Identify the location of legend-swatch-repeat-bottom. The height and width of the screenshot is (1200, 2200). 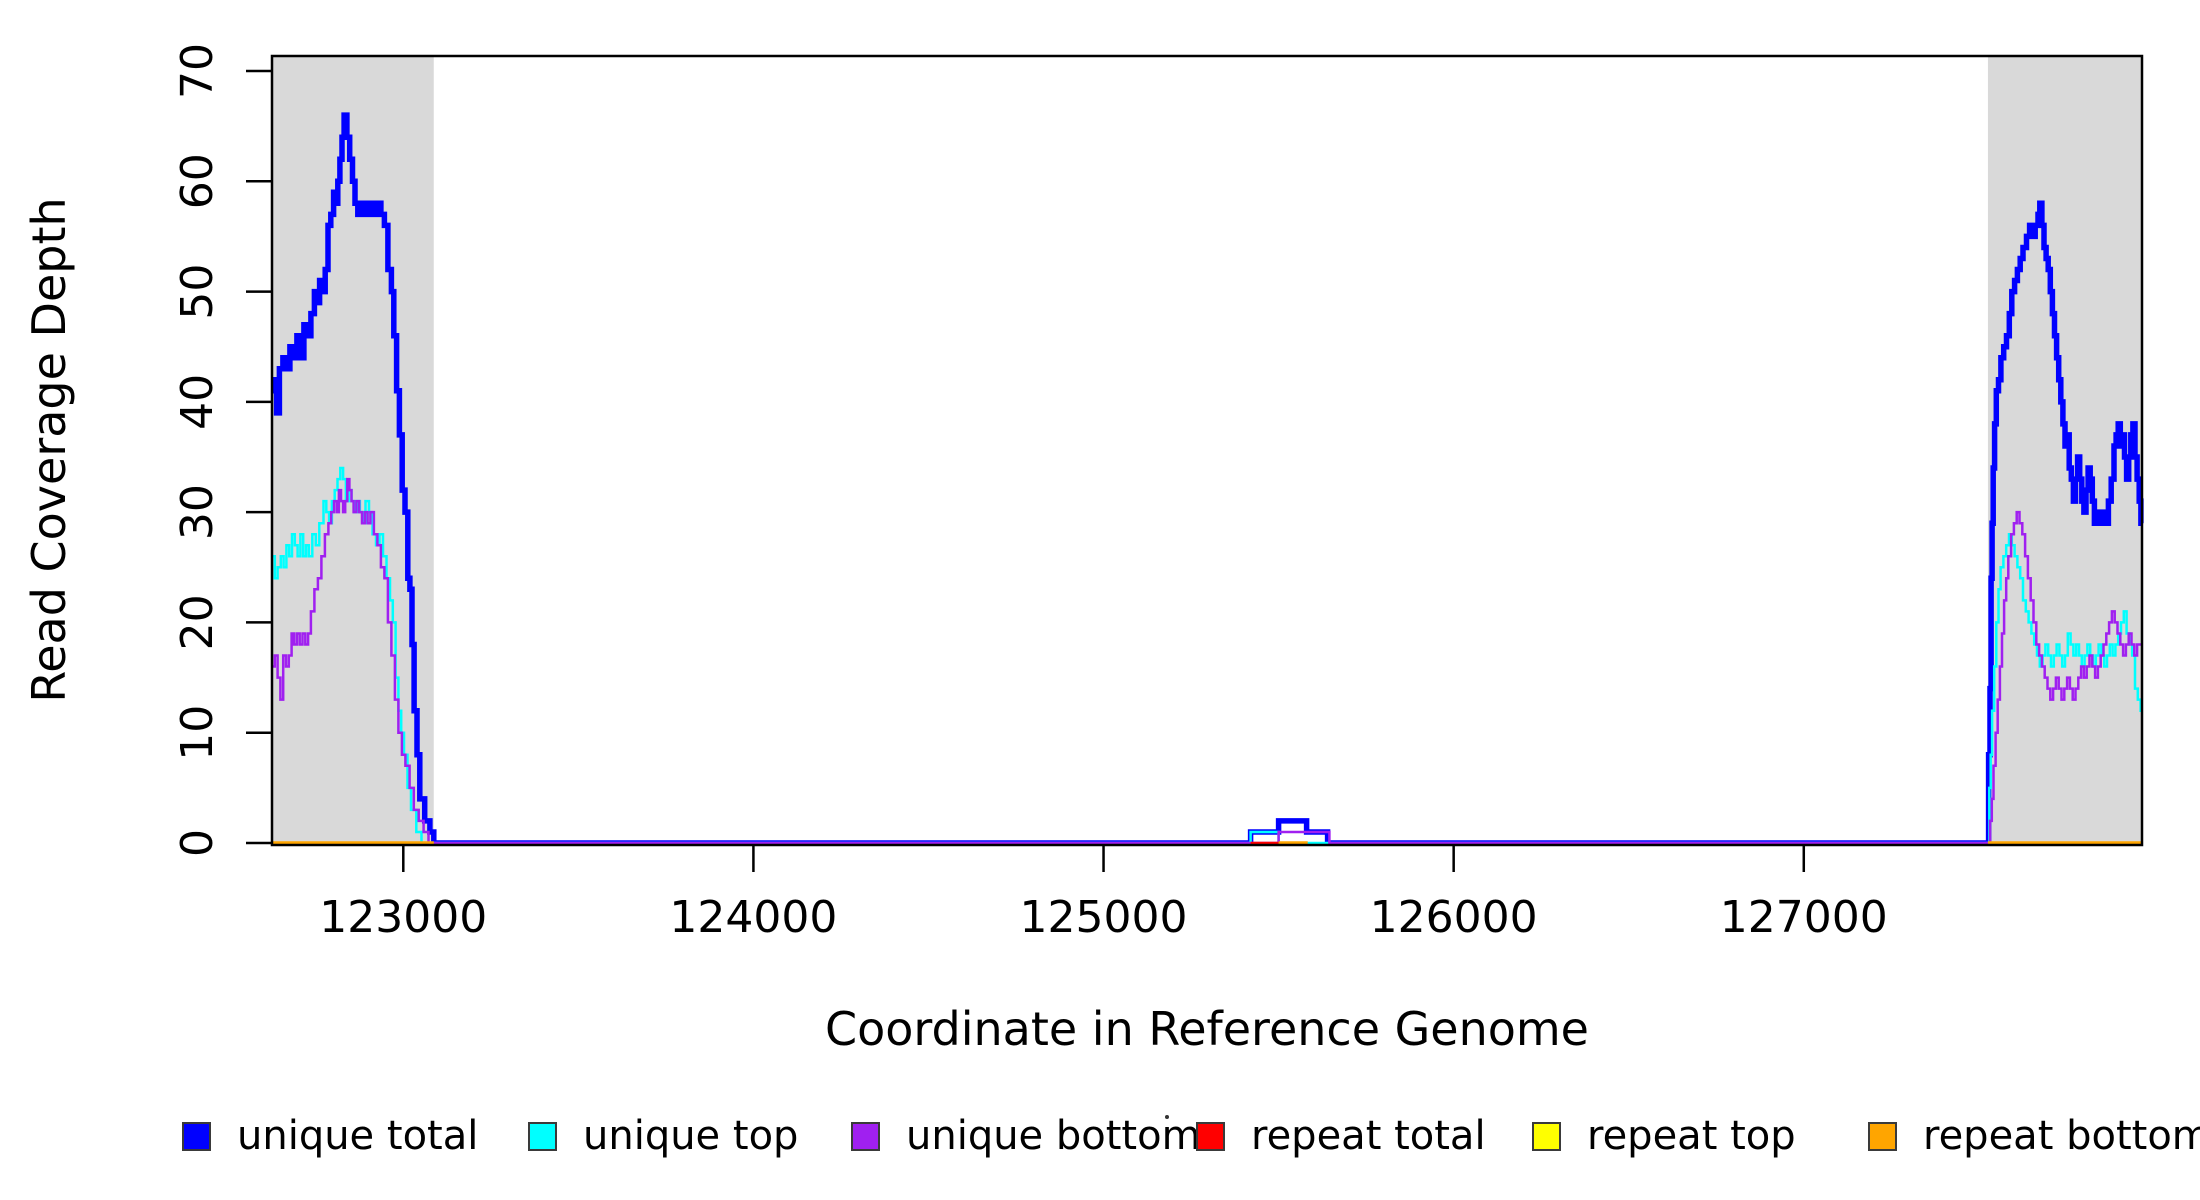
(1882, 1136).